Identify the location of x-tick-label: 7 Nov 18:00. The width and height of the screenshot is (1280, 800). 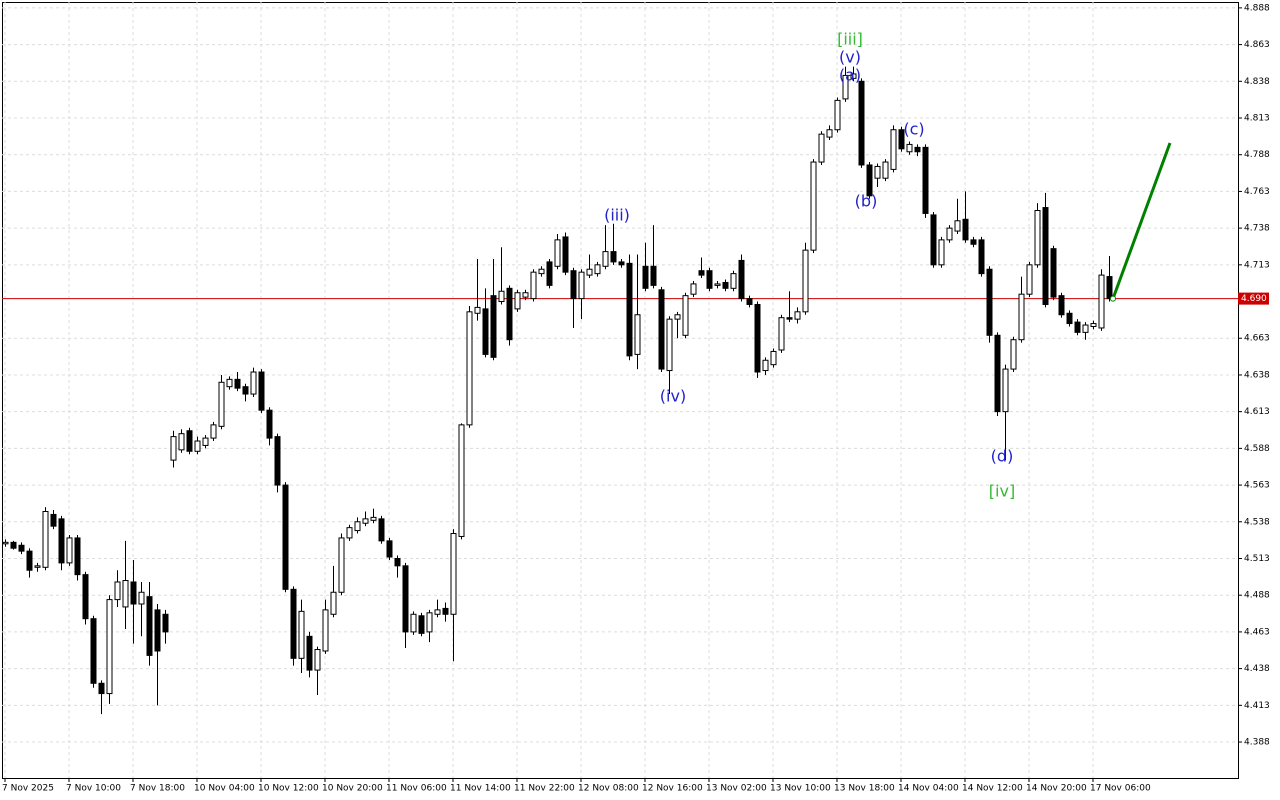
(157, 789).